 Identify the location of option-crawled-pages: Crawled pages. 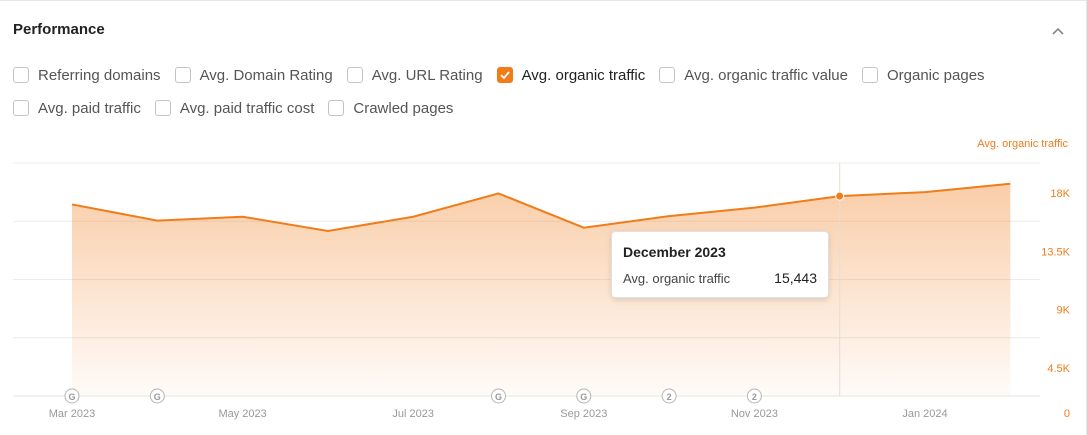
(390, 108).